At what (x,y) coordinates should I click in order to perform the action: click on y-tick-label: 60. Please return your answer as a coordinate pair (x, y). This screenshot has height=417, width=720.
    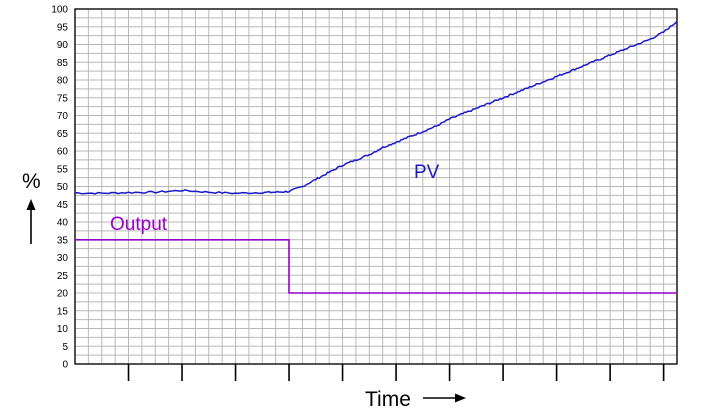
    Looking at the image, I should click on (63, 152).